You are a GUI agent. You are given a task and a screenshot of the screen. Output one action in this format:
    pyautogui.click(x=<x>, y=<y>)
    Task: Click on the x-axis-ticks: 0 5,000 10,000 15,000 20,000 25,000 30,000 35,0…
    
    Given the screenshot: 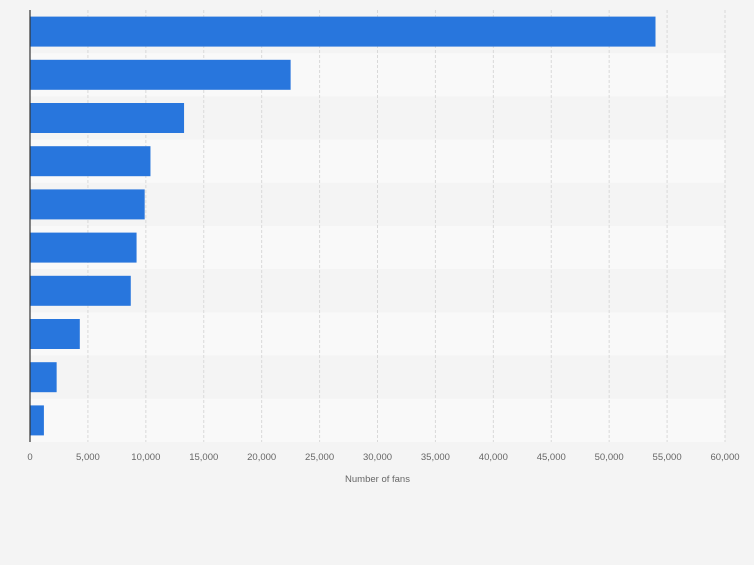 What is the action you would take?
    pyautogui.click(x=383, y=457)
    